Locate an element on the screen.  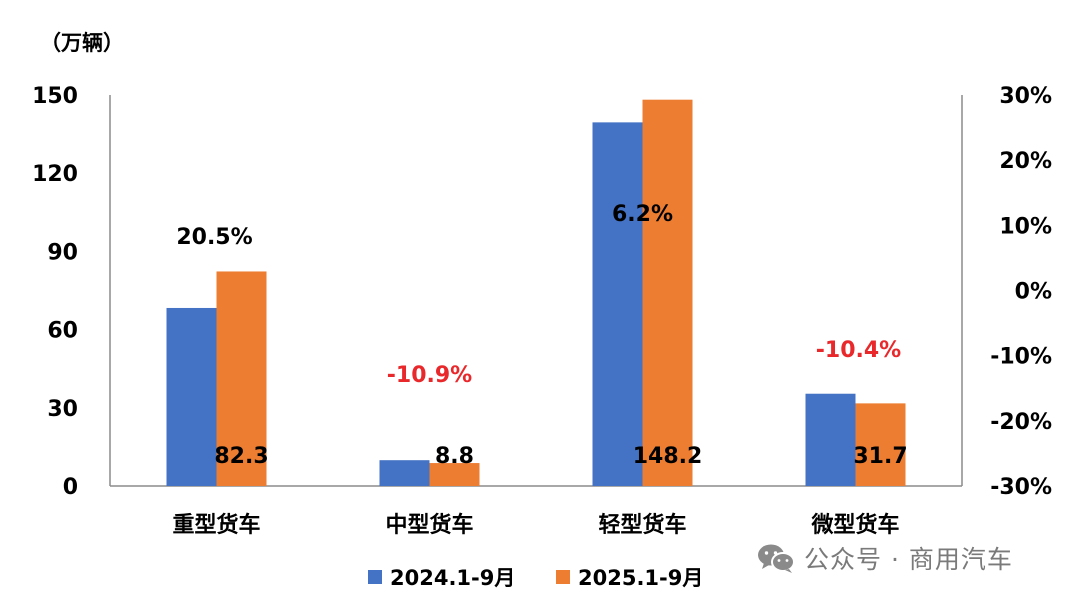
left-tick-label: 120 is located at coordinates (55, 174).